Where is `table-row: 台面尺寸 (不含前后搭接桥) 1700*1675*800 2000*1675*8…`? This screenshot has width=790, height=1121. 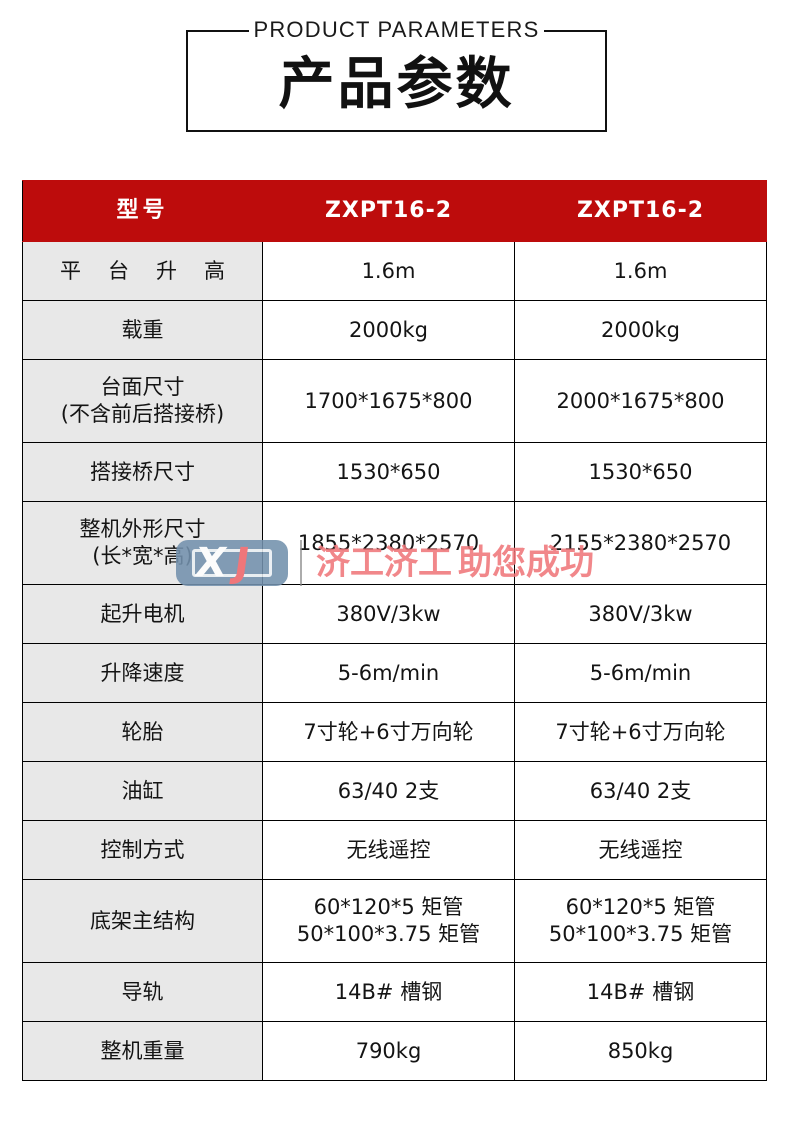 table-row: 台面尺寸 (不含前后搭接桥) 1700*1675*800 2000*1675*8… is located at coordinates (394, 401).